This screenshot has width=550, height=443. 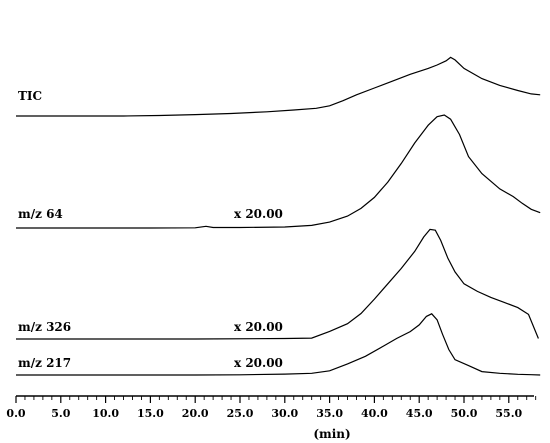 I want to click on x-tick-label: 5.0, so click(x=60, y=413).